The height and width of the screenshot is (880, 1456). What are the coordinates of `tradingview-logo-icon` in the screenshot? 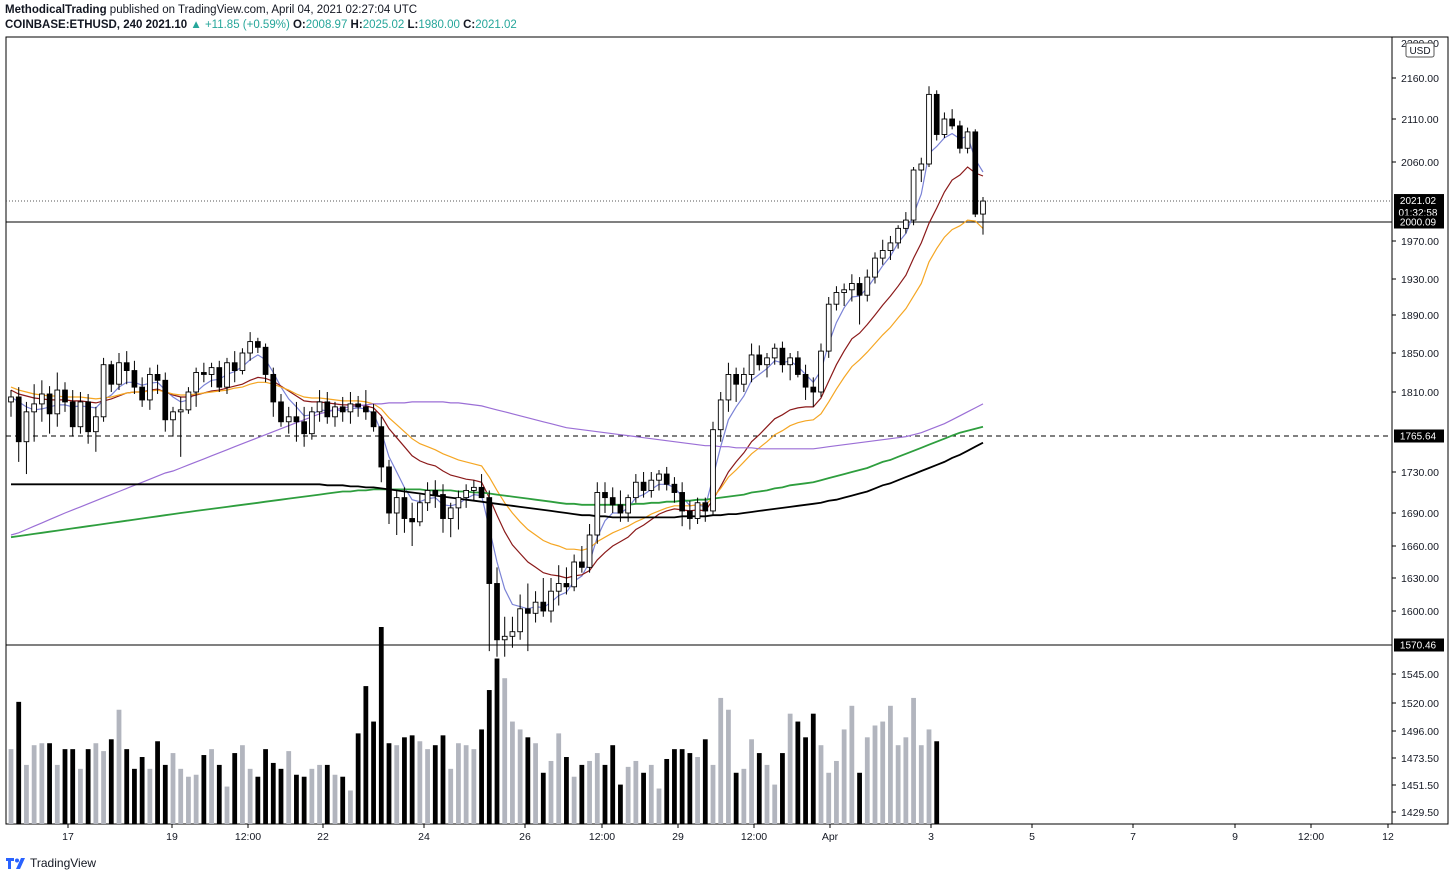 It's located at (16, 863).